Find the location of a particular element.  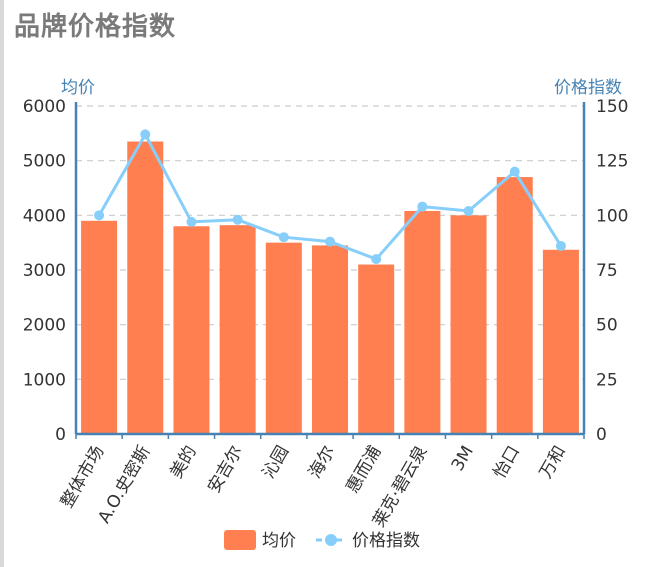

left-edge-strip is located at coordinates (2, 283).